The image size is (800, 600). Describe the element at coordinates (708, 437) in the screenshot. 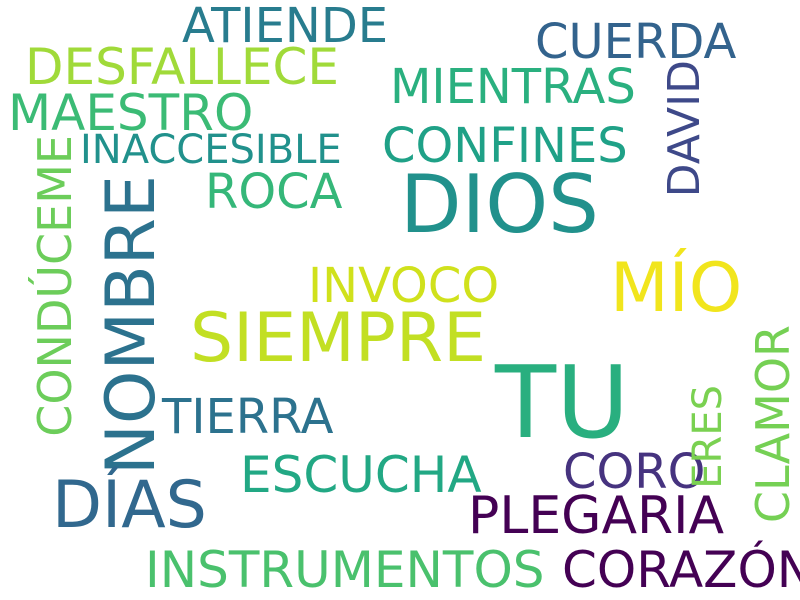

I see `word-eres: ERES` at that location.